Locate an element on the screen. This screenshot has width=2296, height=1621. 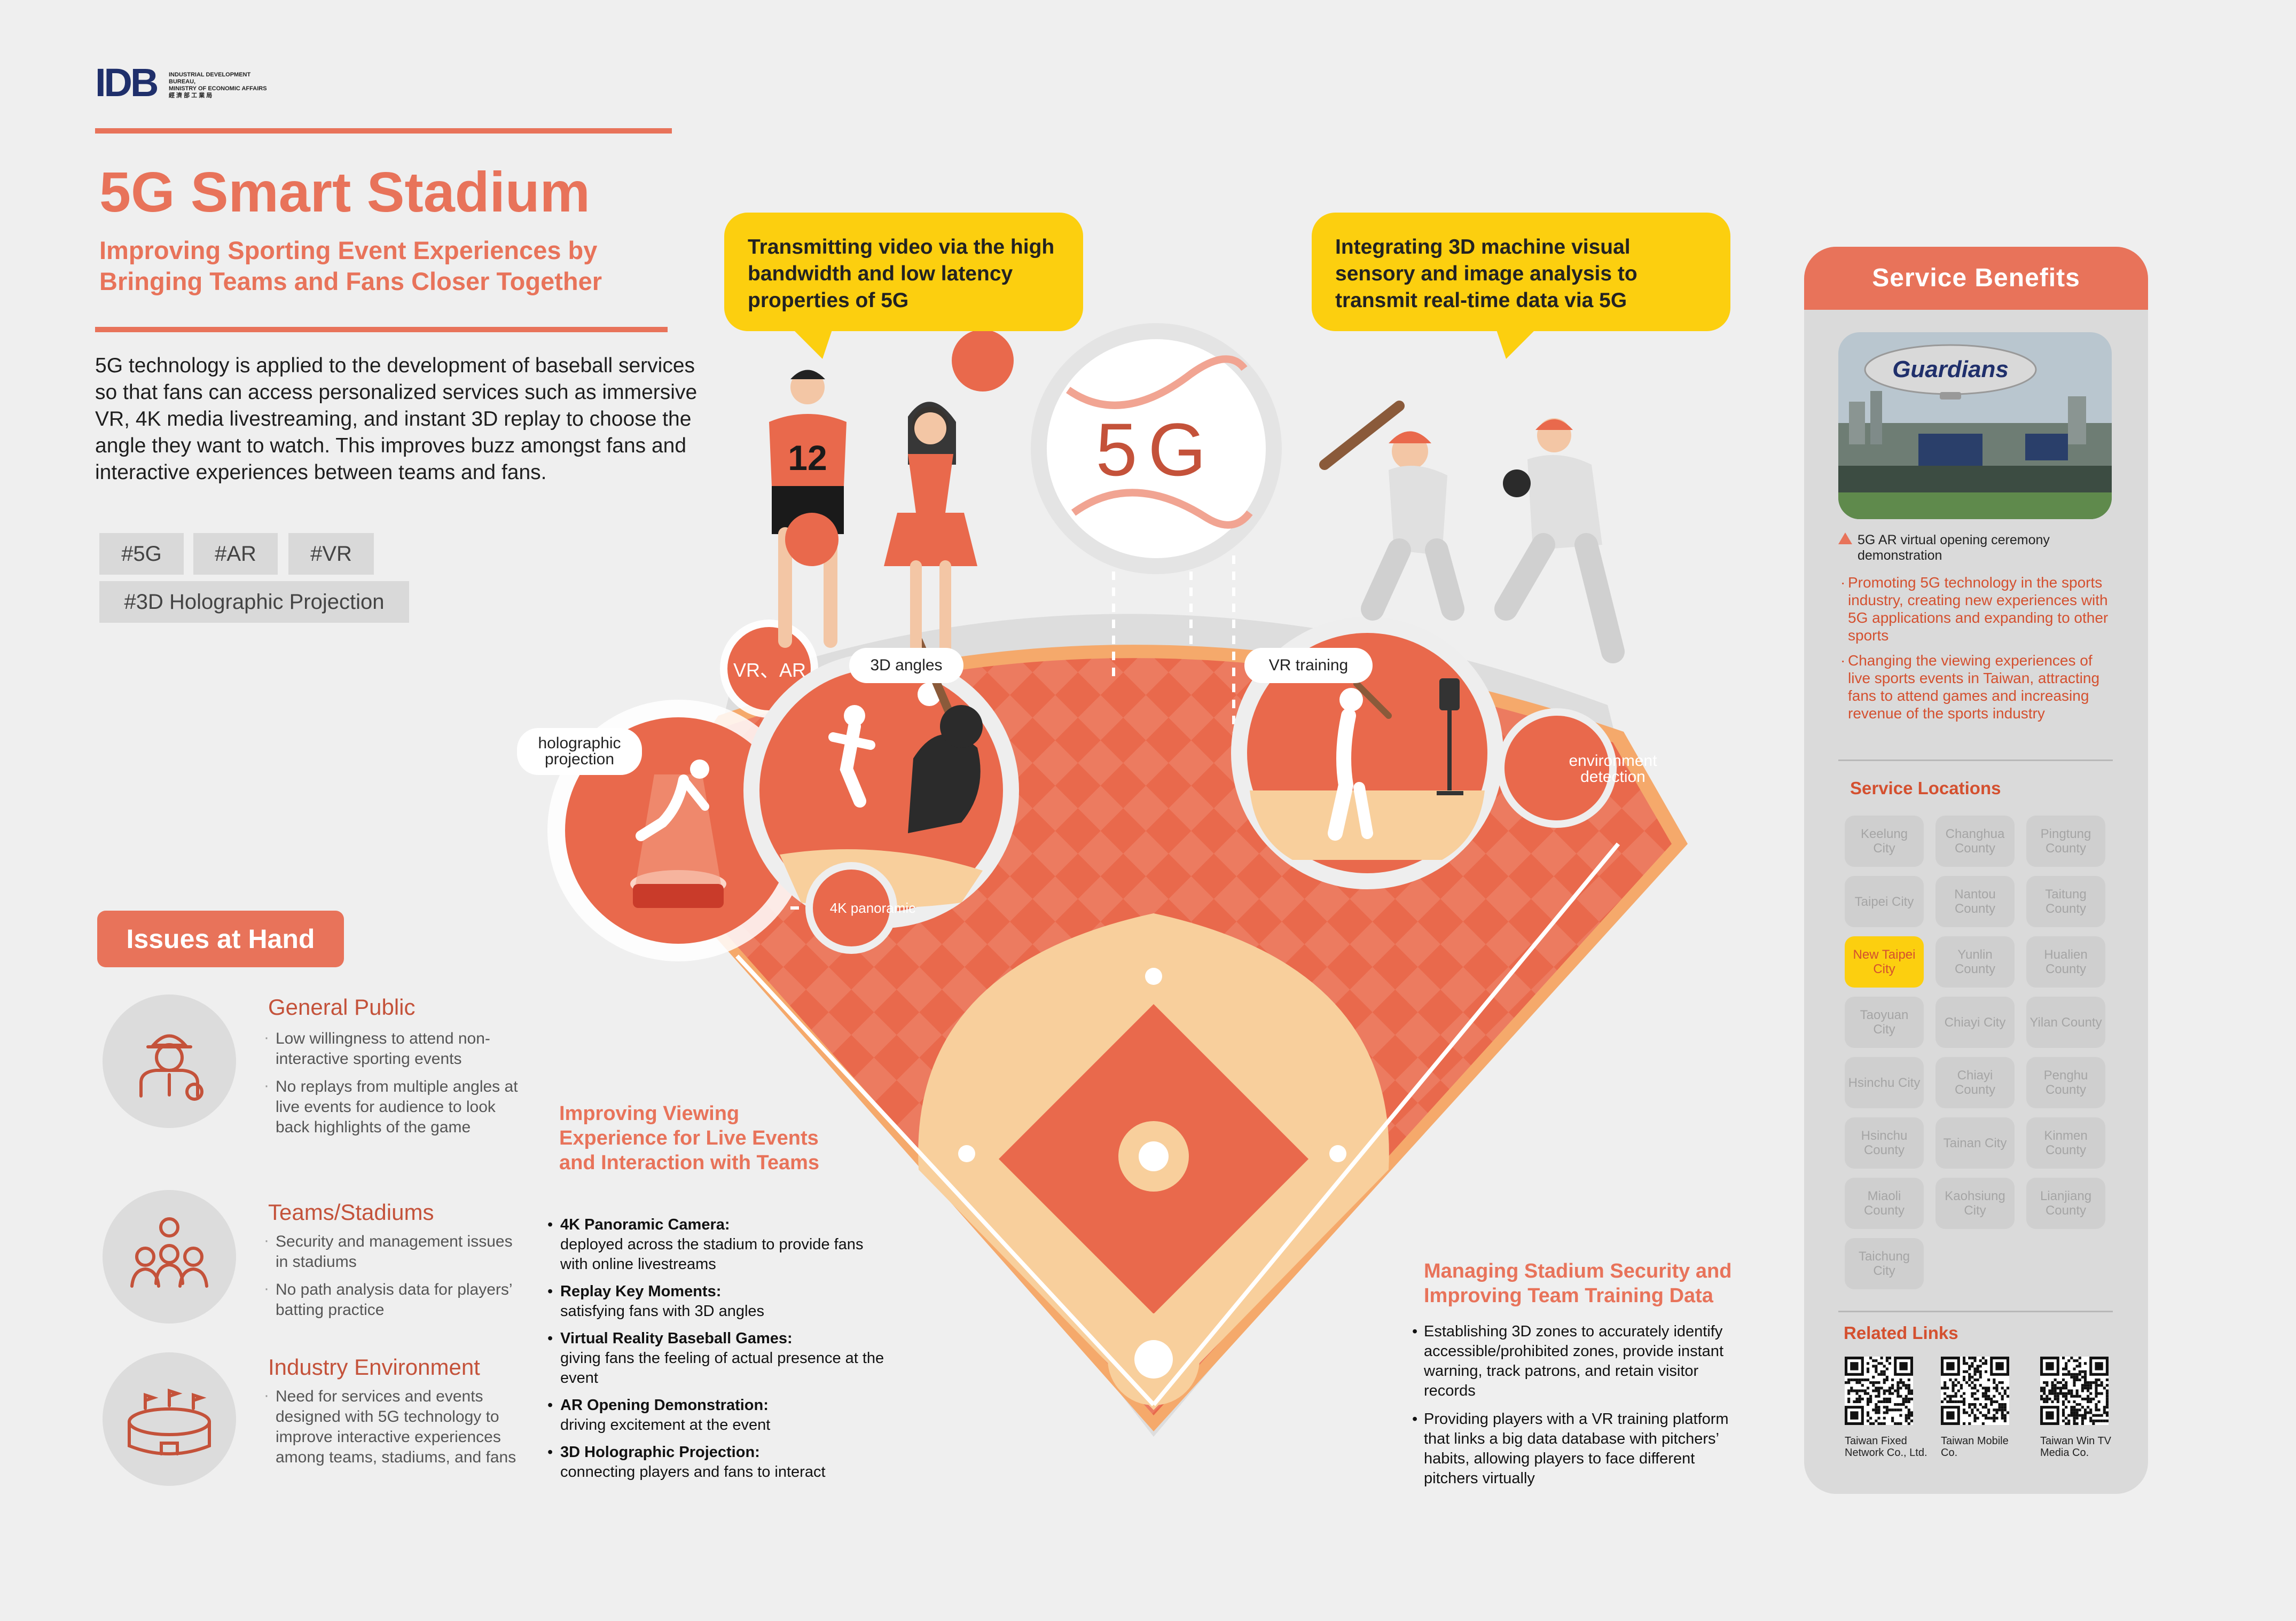
title-rule-top is located at coordinates (384, 131).